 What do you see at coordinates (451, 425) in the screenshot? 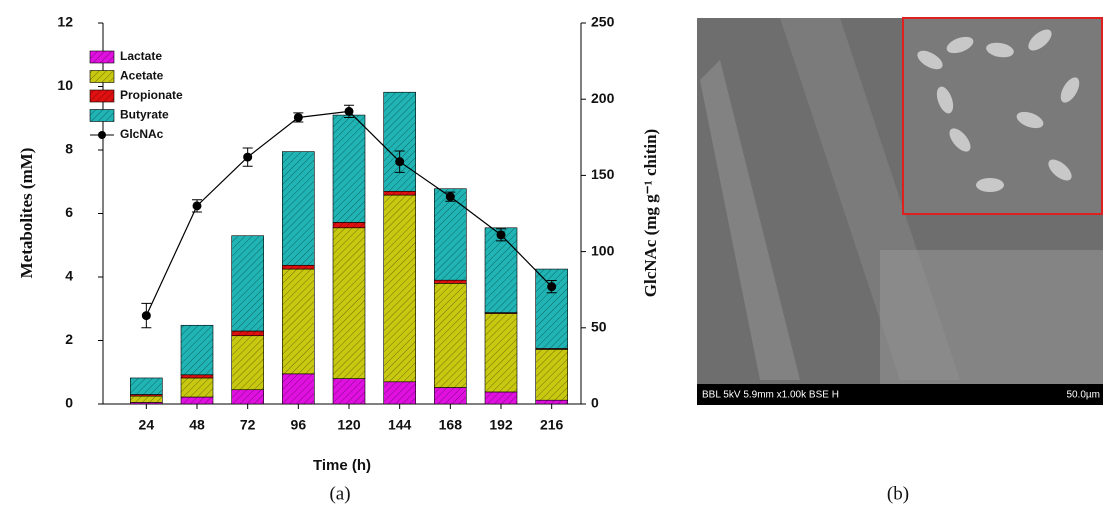
I see `x-tick-label: 168` at bounding box center [451, 425].